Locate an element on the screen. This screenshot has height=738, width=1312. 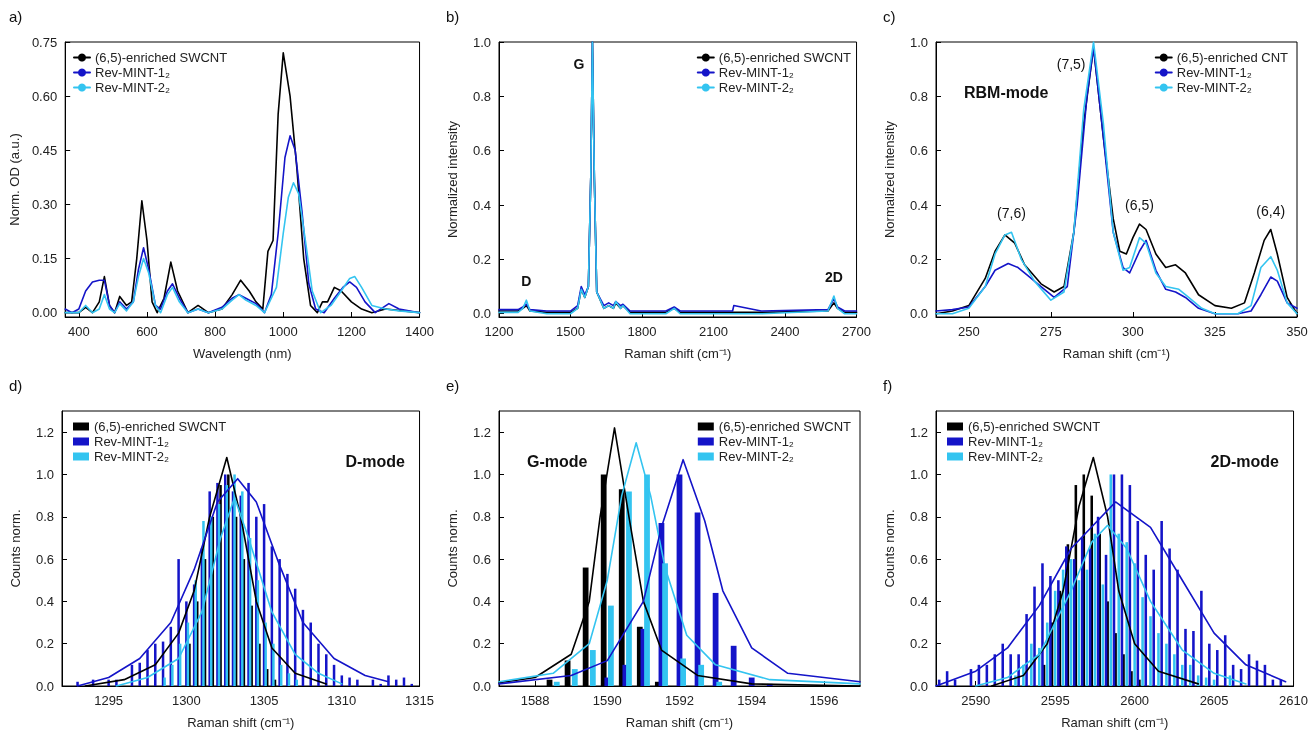
x-tick-label: 2600 is located at coordinates (1135, 700).